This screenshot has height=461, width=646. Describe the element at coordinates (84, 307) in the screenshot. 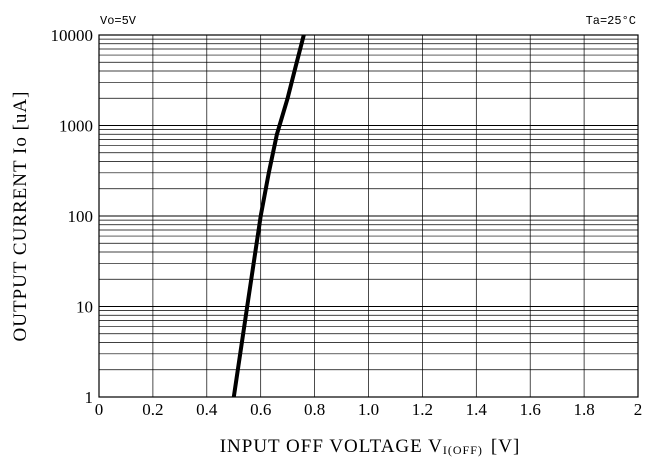

I see `y-tick-label: 10` at that location.